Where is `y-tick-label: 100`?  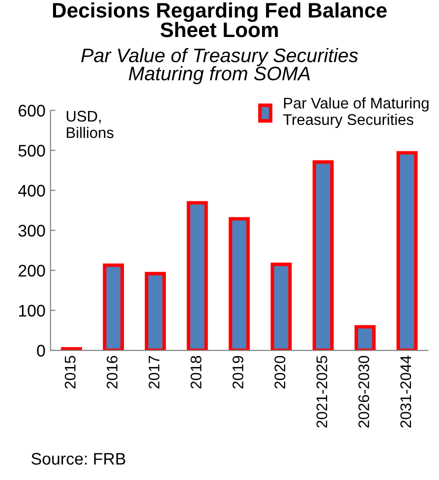
y-tick-label: 100 is located at coordinates (32, 310).